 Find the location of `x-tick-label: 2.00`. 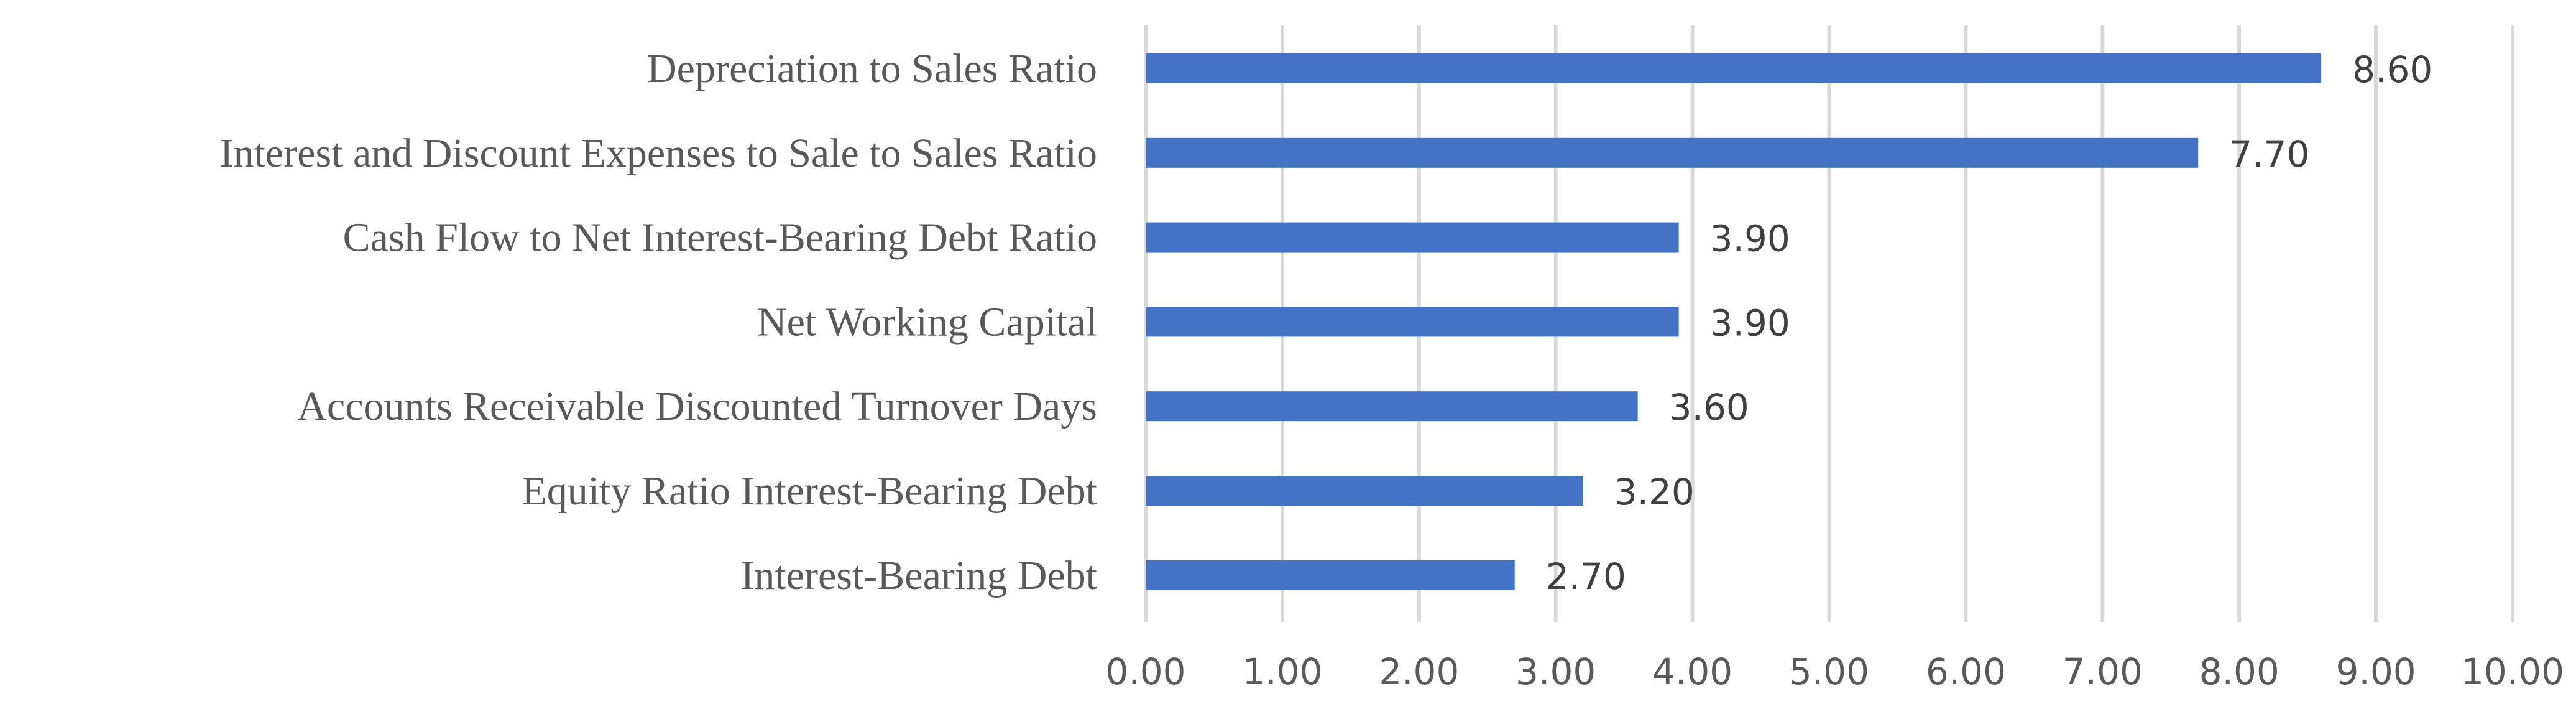

x-tick-label: 2.00 is located at coordinates (1419, 672).